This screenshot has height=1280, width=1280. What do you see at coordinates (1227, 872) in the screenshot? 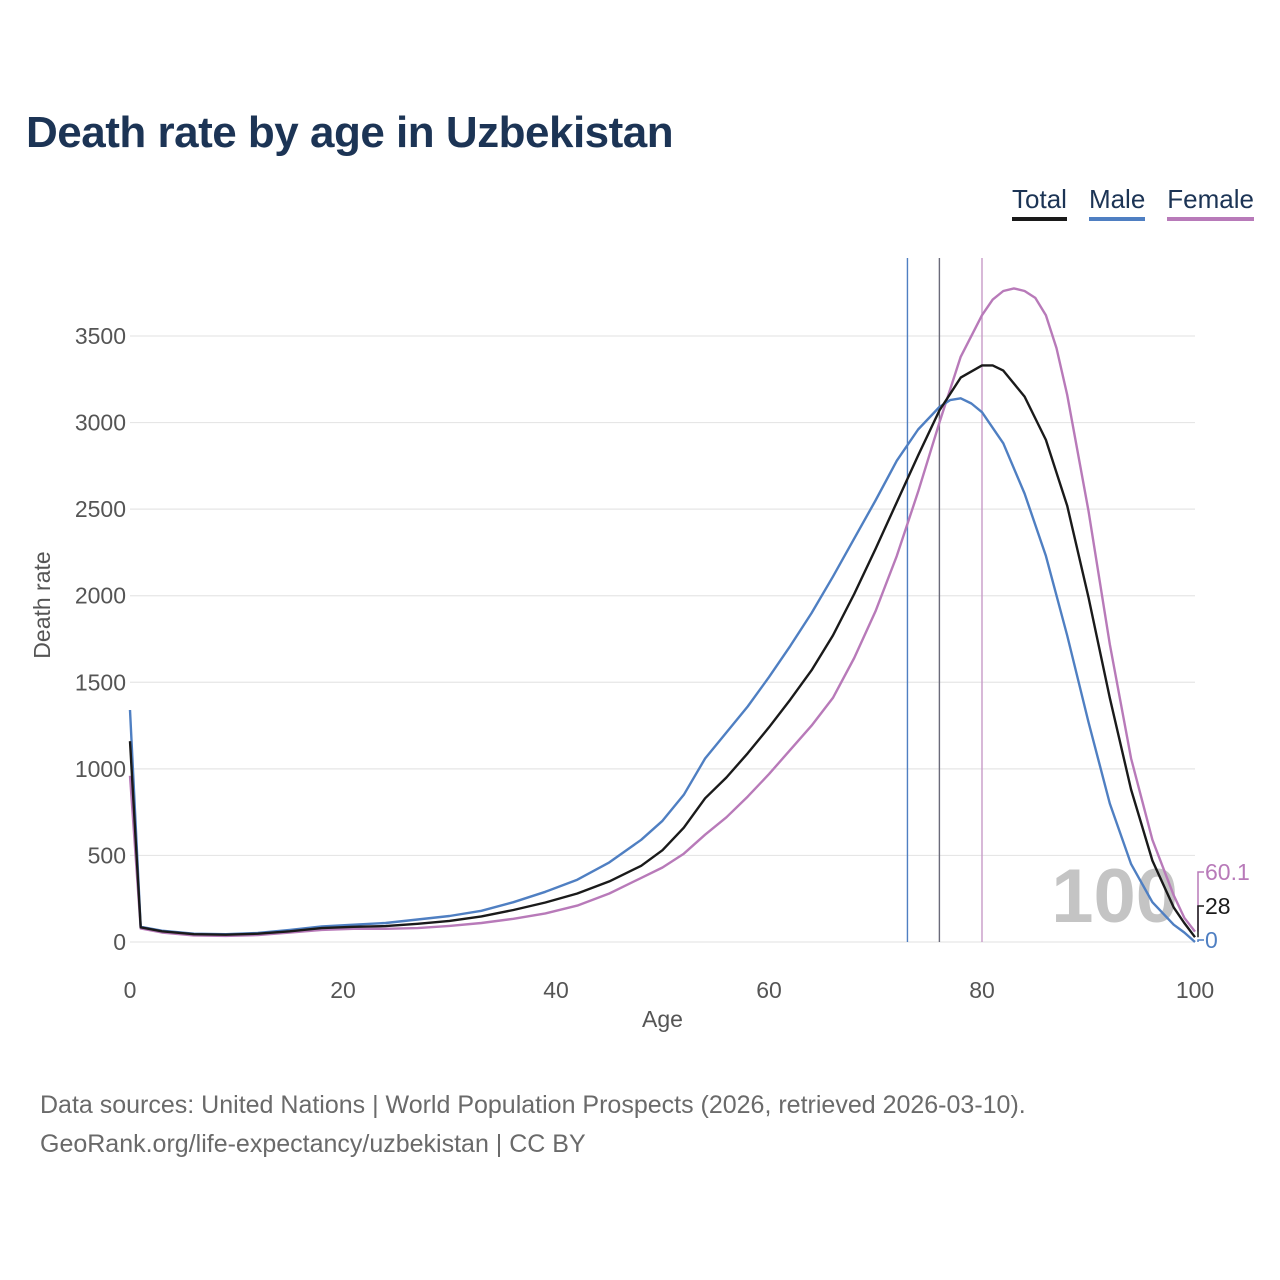
I see `end-label-female: 60.1` at bounding box center [1227, 872].